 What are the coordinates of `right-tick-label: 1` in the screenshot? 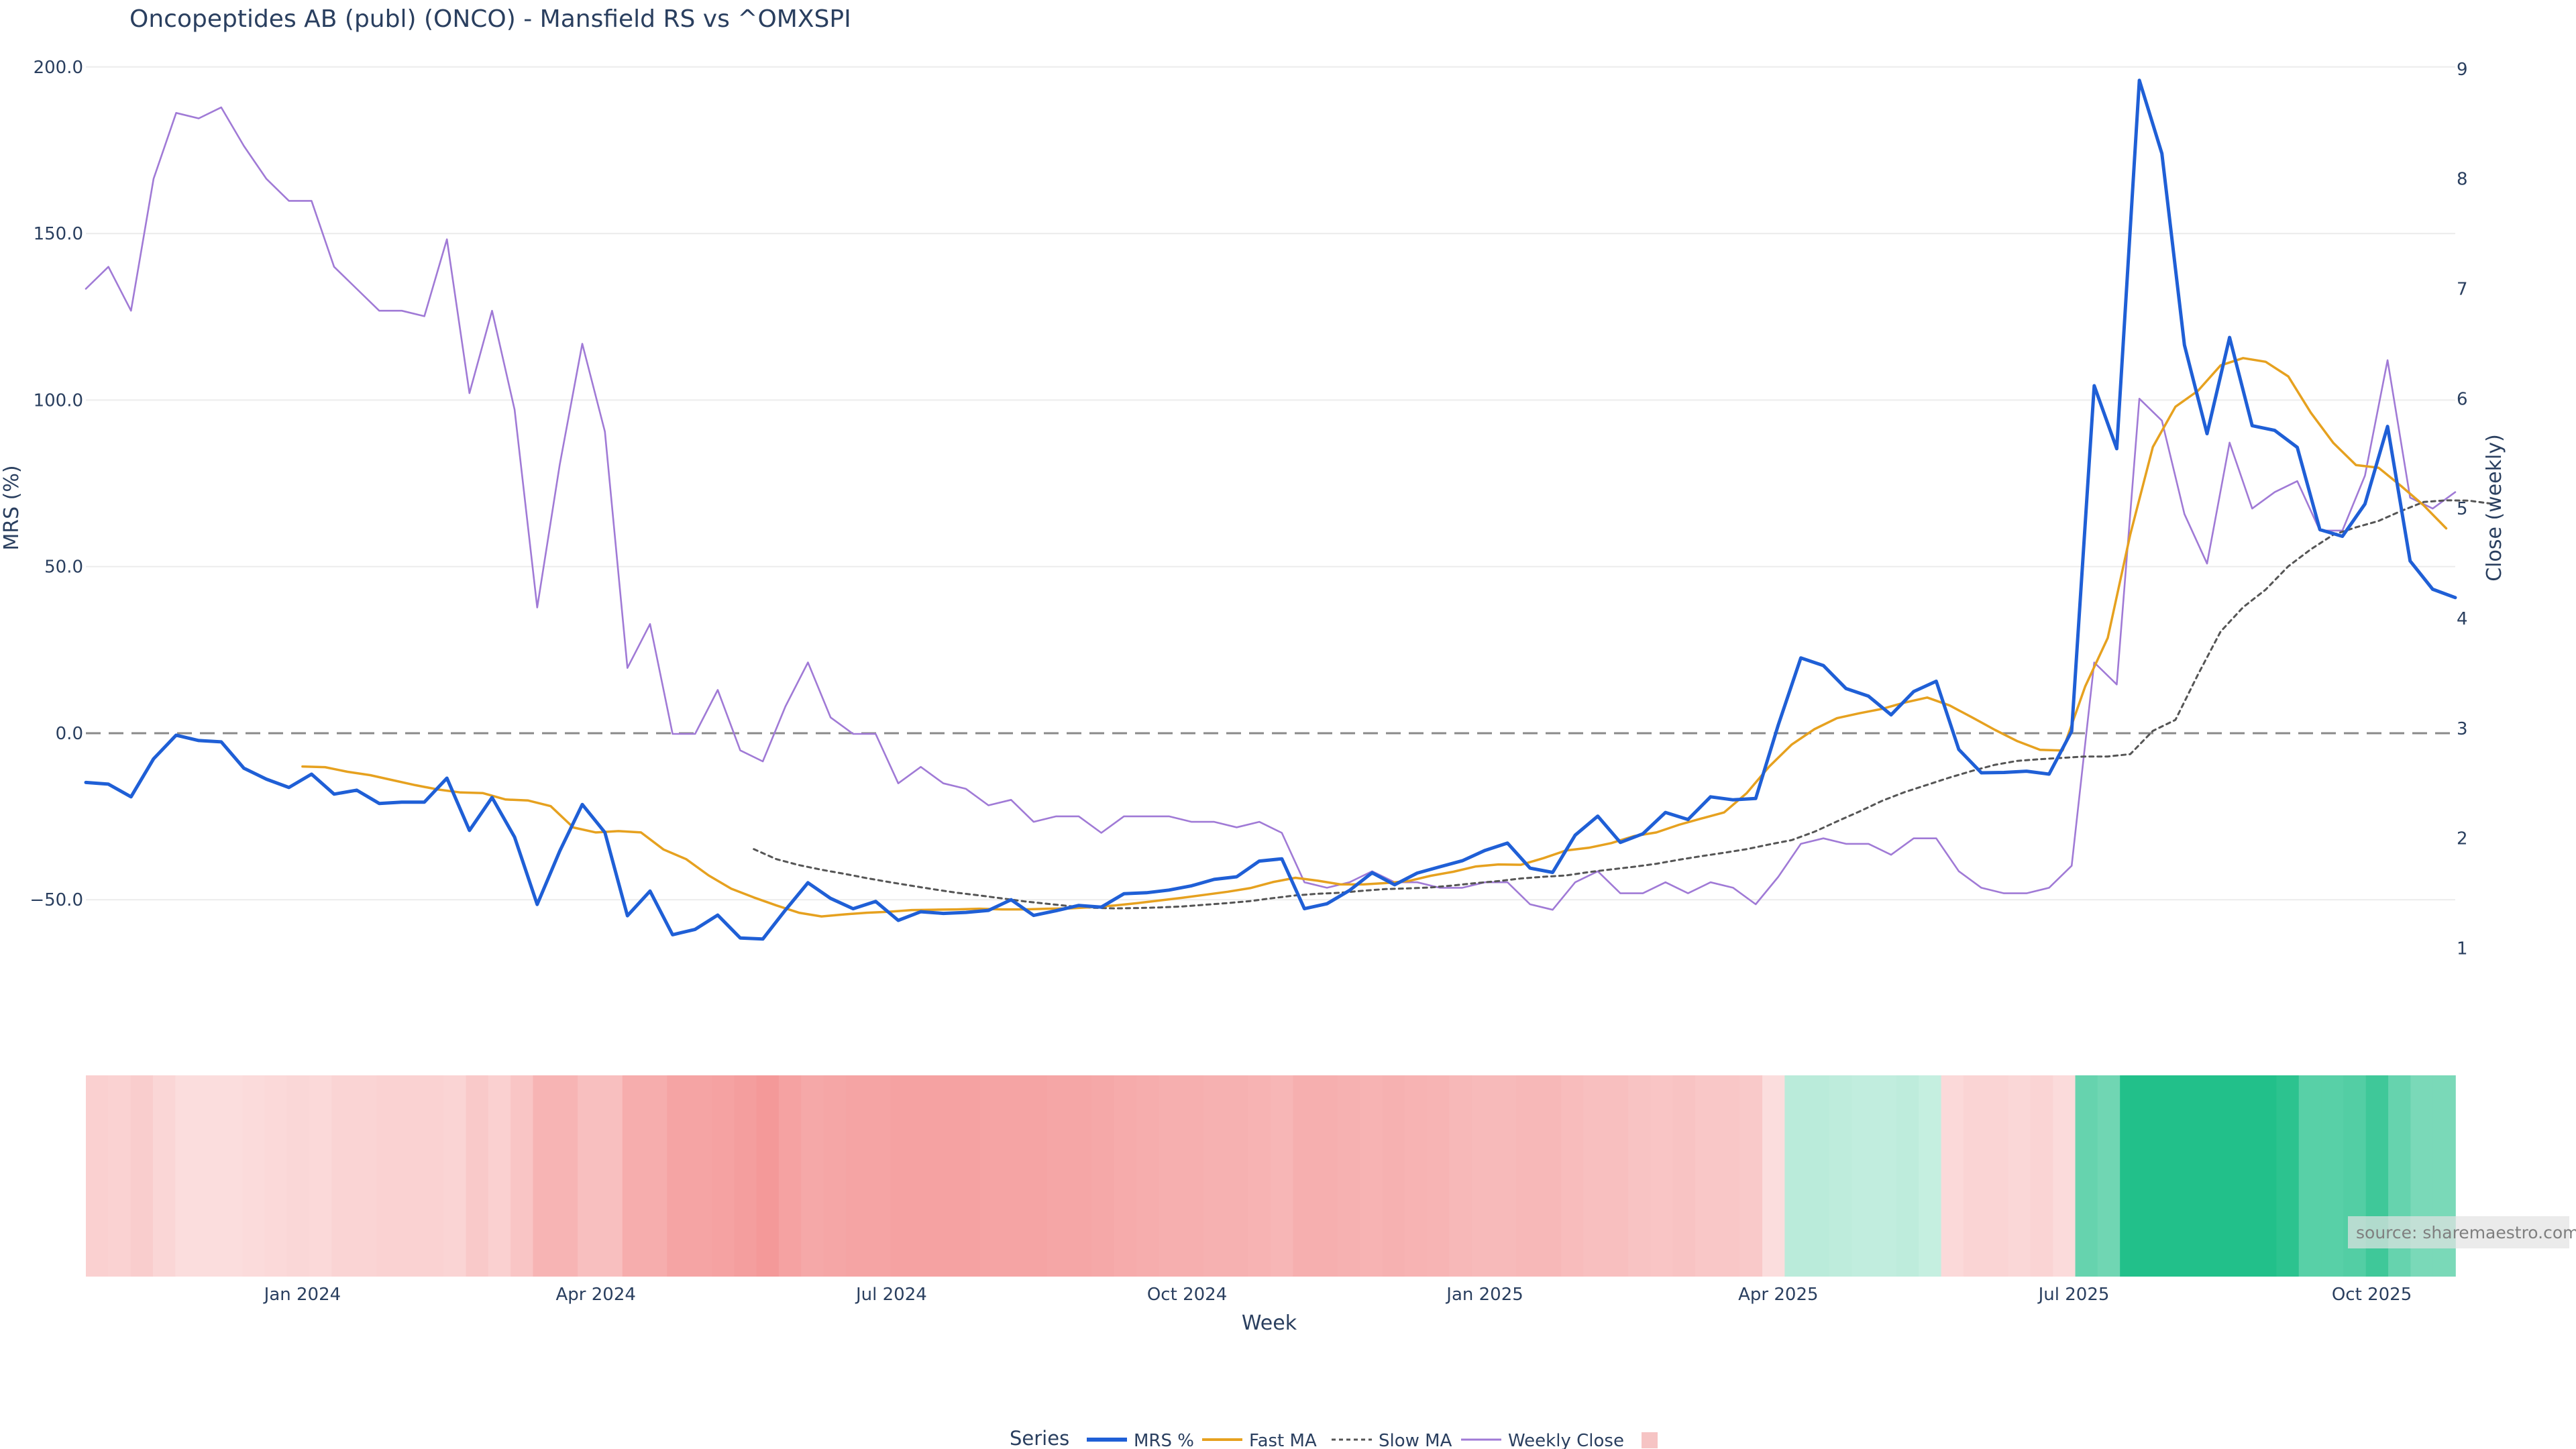 It's located at (2462, 949).